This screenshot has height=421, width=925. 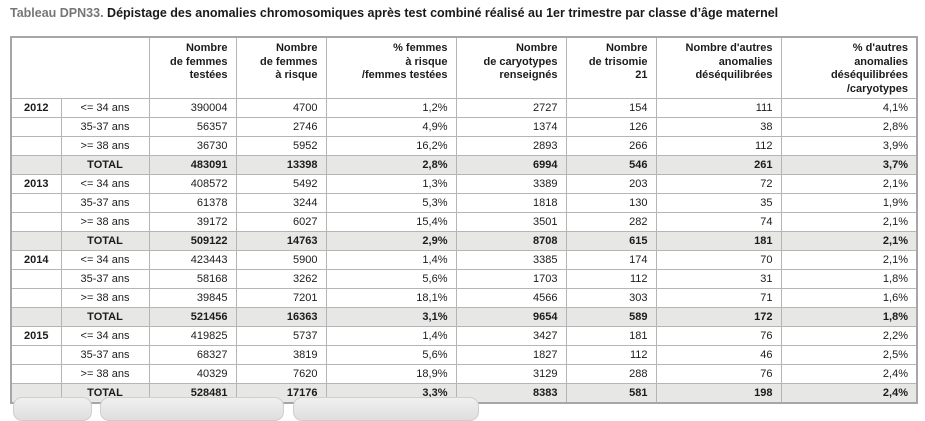 What do you see at coordinates (192, 355) in the screenshot?
I see `value-cell: 68327` at bounding box center [192, 355].